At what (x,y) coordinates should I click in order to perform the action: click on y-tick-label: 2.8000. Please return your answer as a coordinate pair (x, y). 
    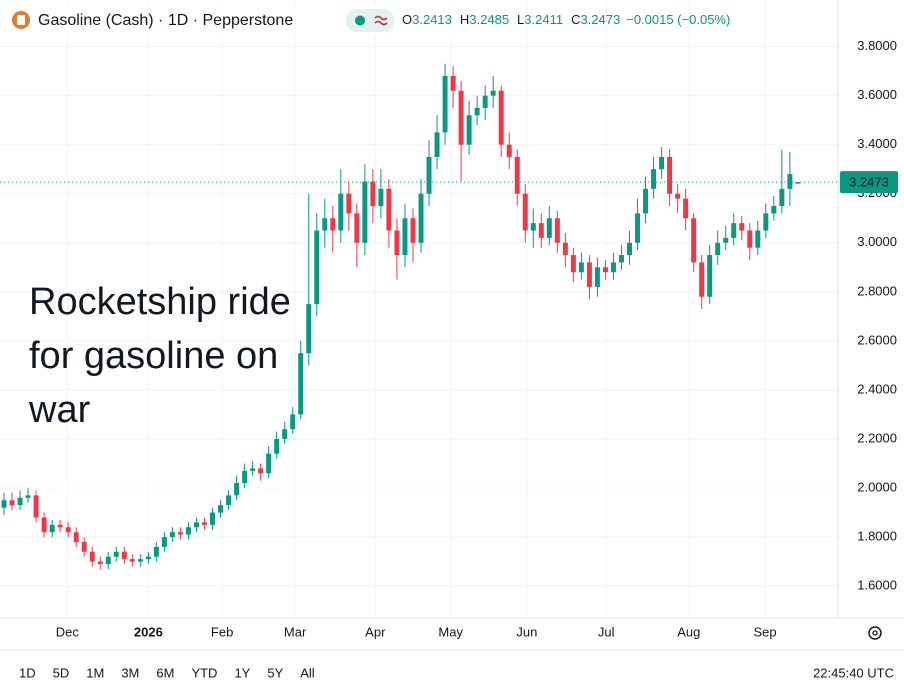
    Looking at the image, I should click on (877, 290).